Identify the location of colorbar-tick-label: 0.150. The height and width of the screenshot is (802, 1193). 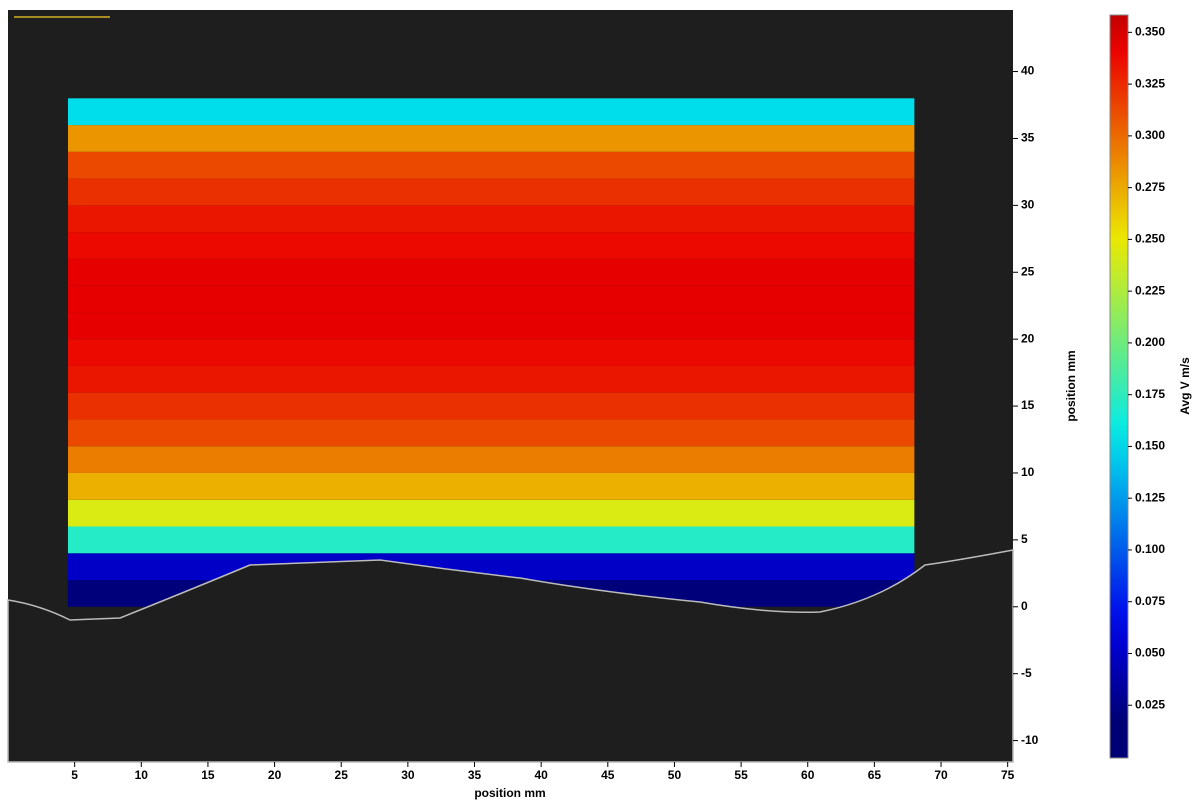
(1150, 446).